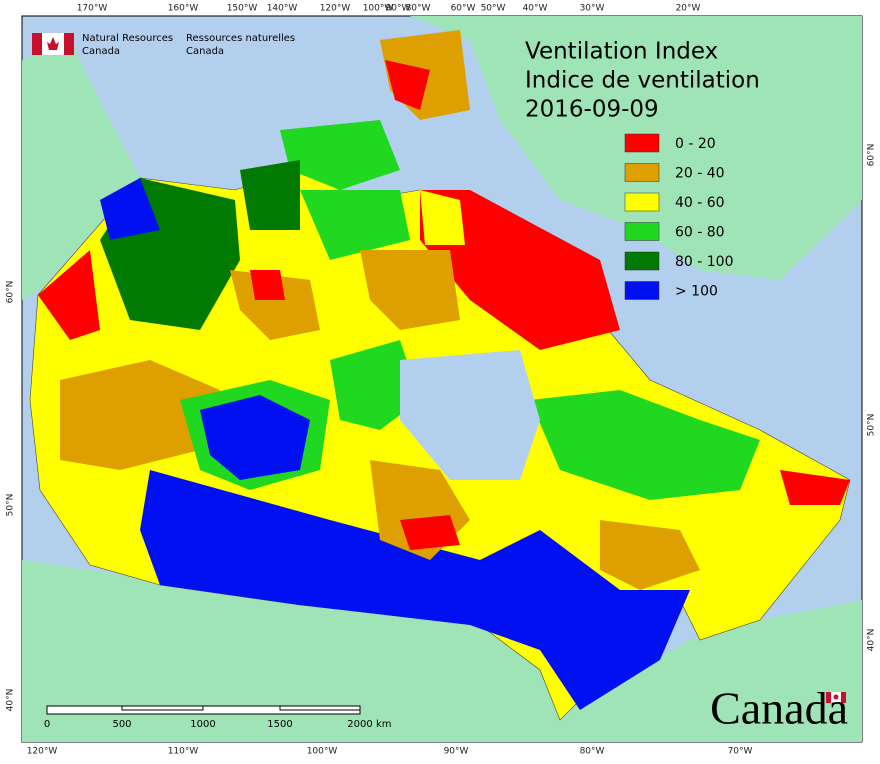 The image size is (880, 764). What do you see at coordinates (740, 752) in the screenshot?
I see `graticule-label: 70°W` at bounding box center [740, 752].